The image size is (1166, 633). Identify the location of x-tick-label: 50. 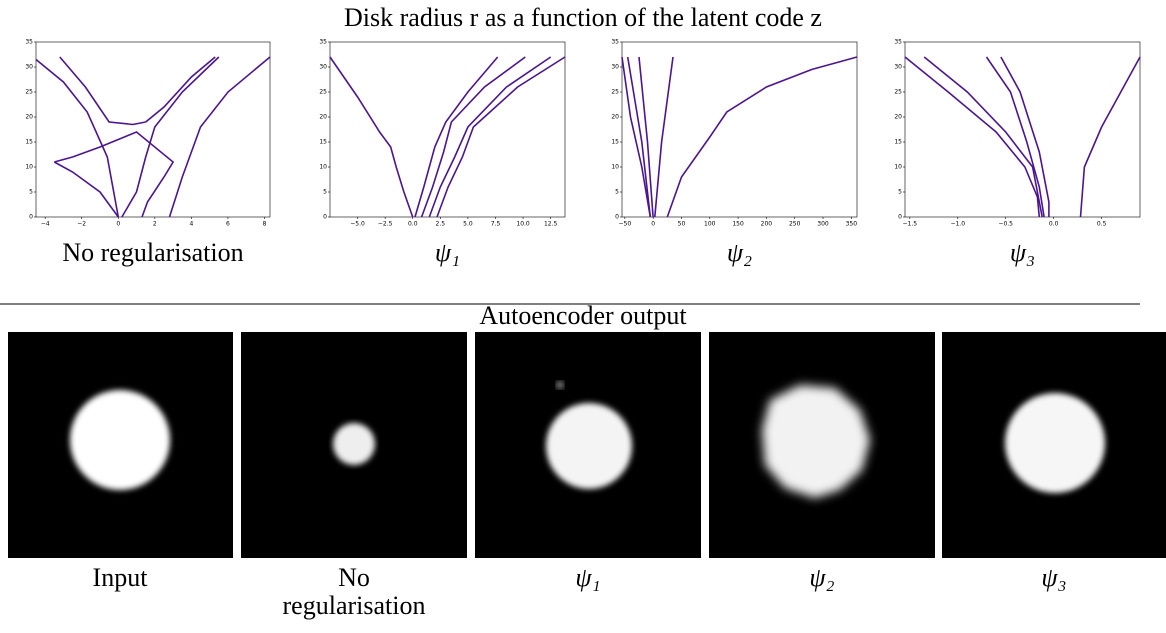
(682, 224).